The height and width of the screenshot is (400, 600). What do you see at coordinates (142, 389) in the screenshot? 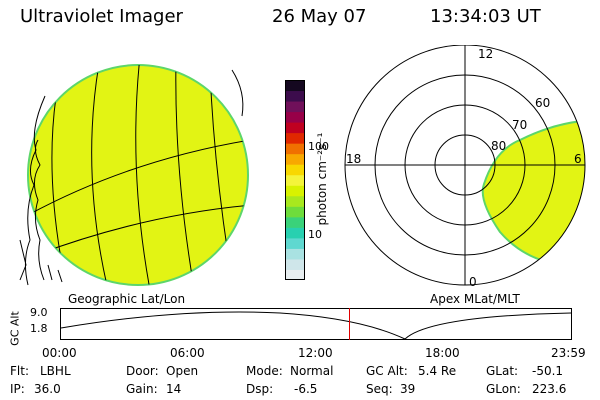
I see `gain-label: Gain:` at bounding box center [142, 389].